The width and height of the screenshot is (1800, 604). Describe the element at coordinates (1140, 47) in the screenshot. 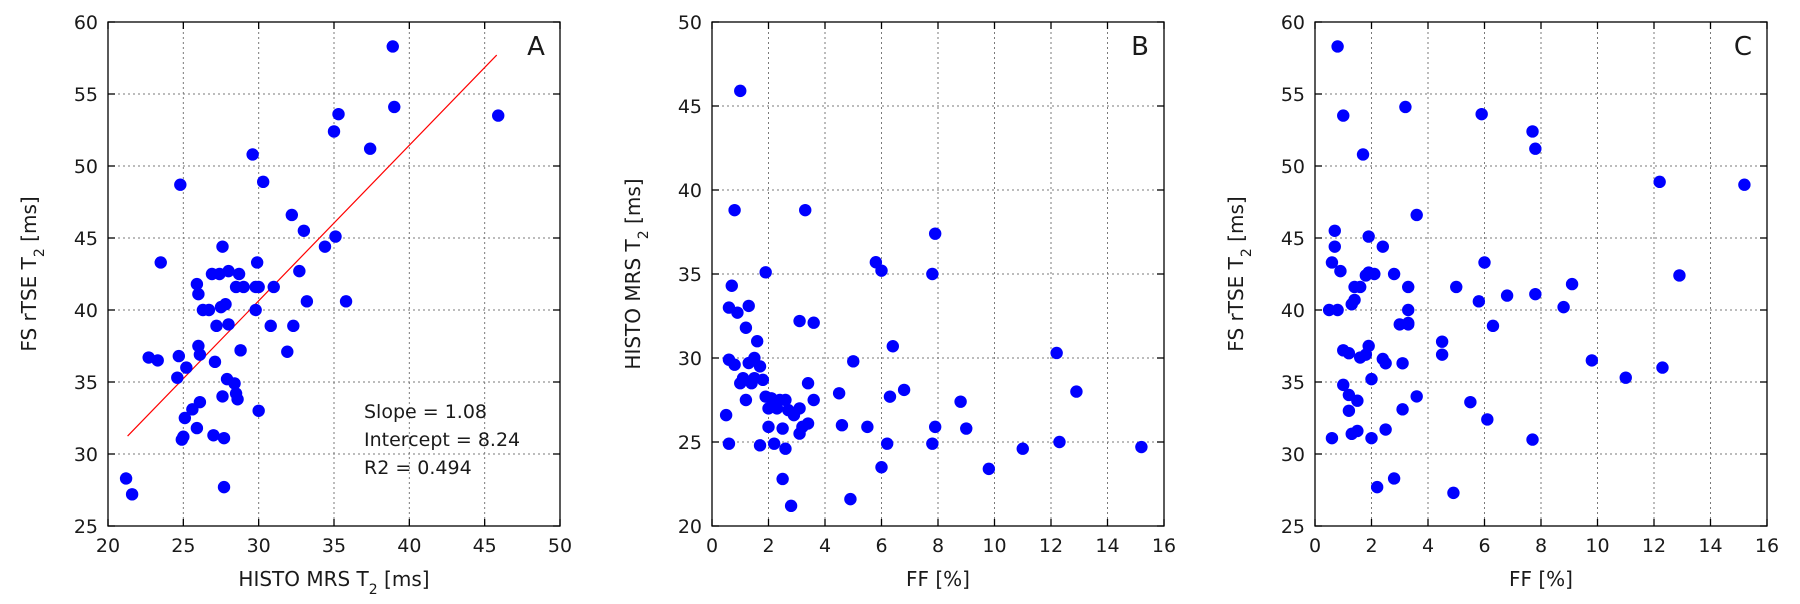

I see `panel-letter: B` at that location.